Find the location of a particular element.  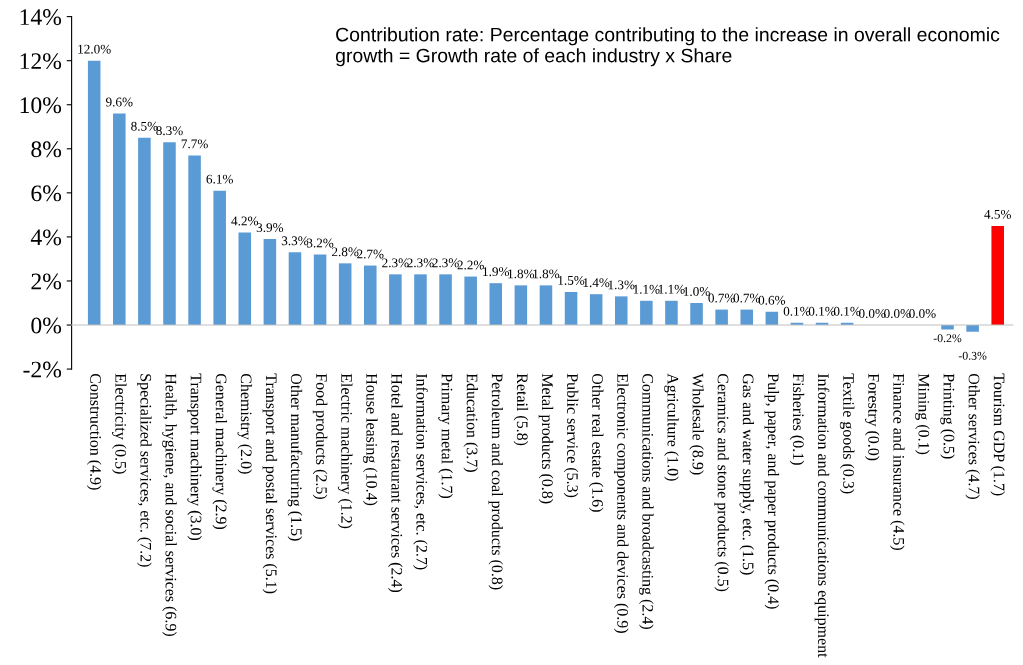

data-label: 1.4% is located at coordinates (596, 283).